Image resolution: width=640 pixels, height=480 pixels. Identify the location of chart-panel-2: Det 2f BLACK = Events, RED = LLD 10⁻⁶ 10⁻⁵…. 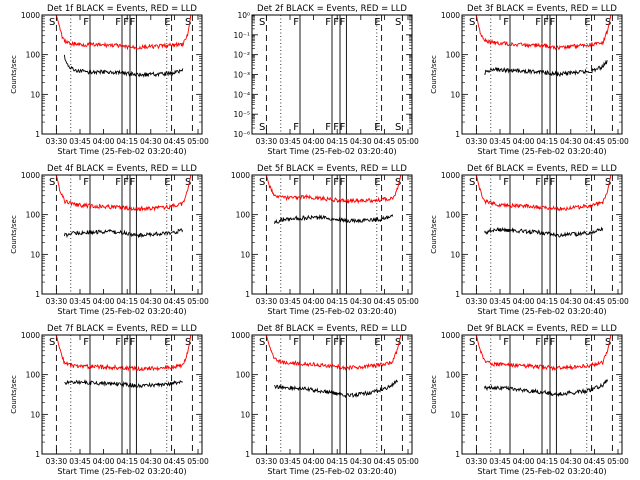
(326, 80).